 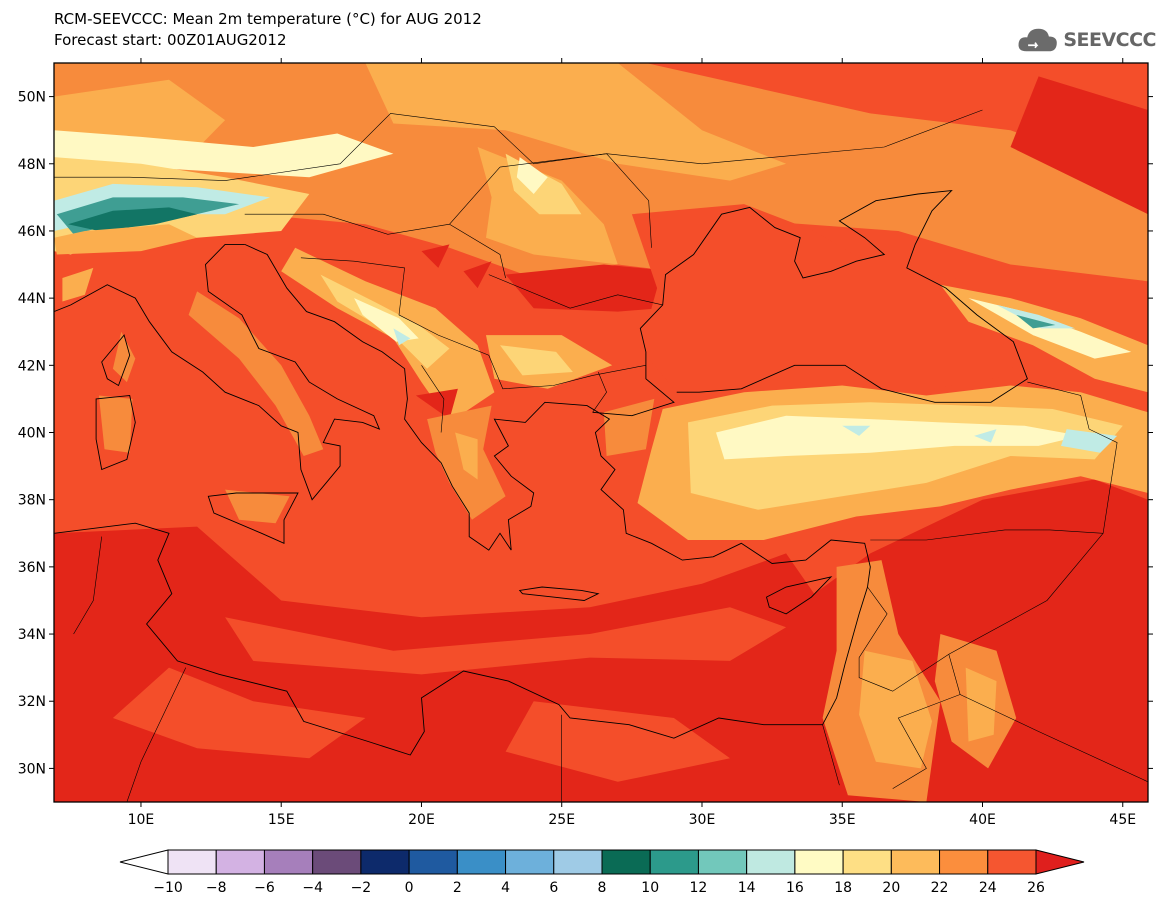 What do you see at coordinates (32, 568) in the screenshot?
I see `lat-tick-label: 36N` at bounding box center [32, 568].